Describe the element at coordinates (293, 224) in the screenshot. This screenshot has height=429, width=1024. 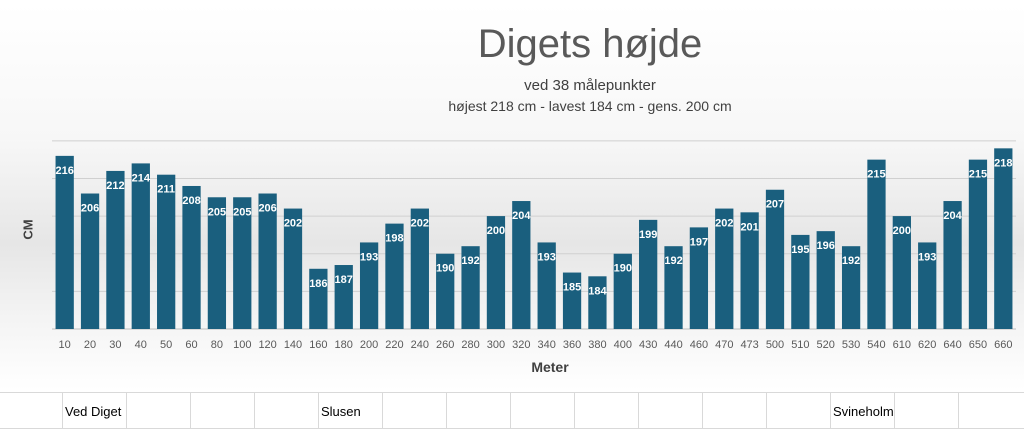
I see `data-label-140: 202` at that location.